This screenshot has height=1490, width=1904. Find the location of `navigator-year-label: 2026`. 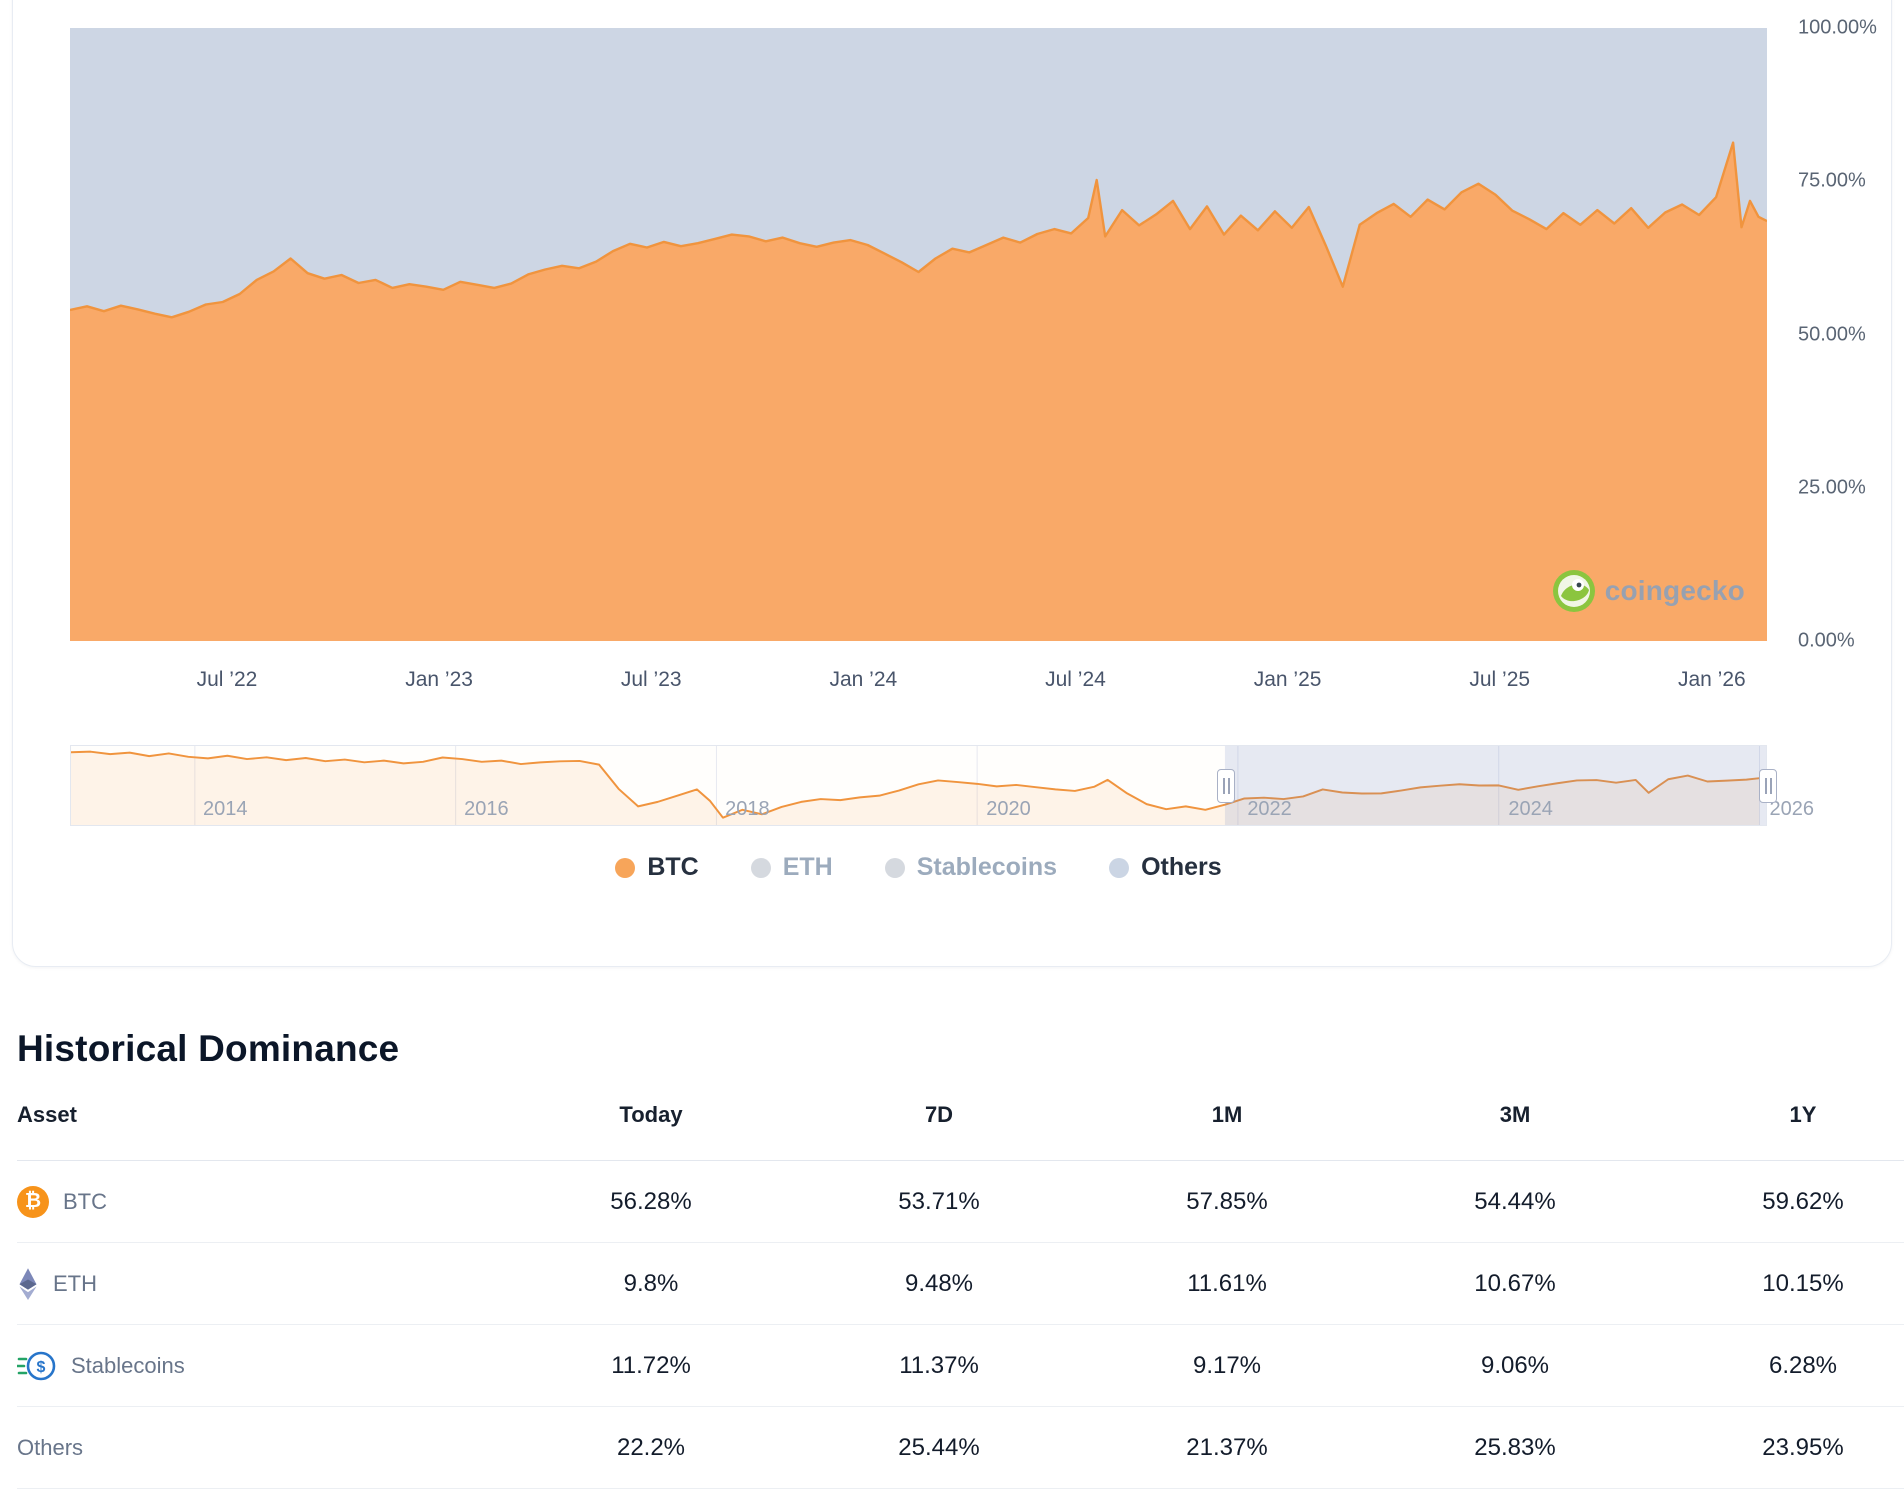

navigator-year-label: 2026 is located at coordinates (1791, 809).